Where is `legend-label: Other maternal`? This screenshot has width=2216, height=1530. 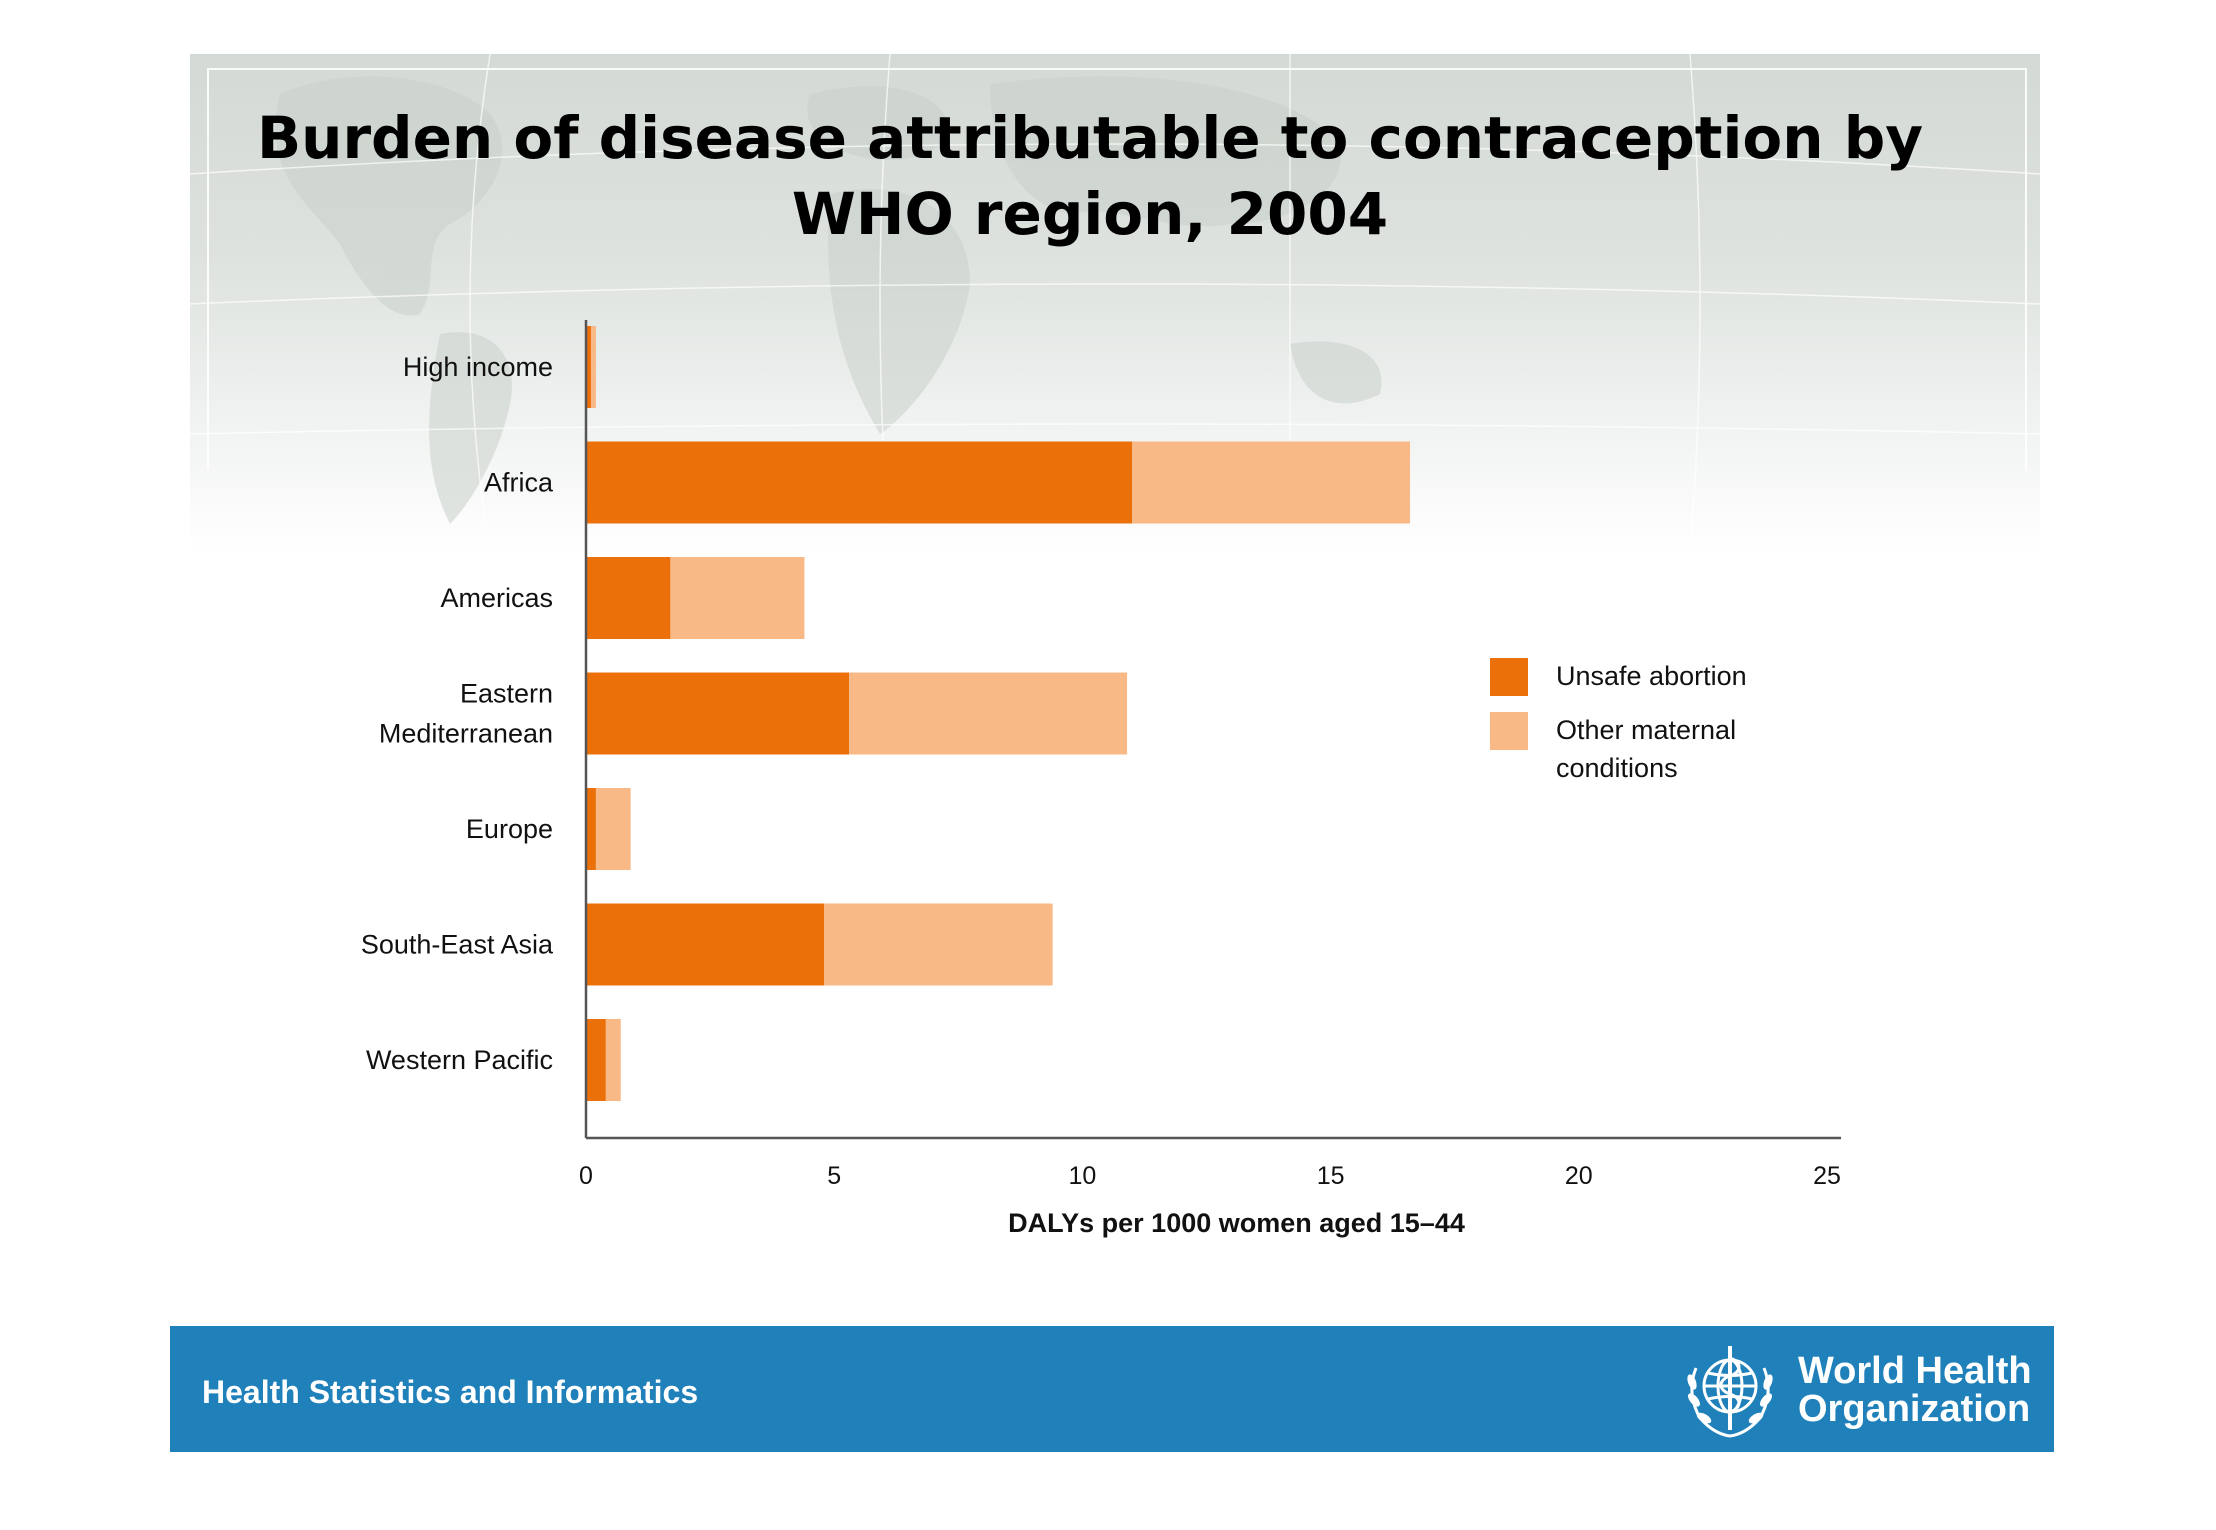 legend-label: Other maternal is located at coordinates (1646, 730).